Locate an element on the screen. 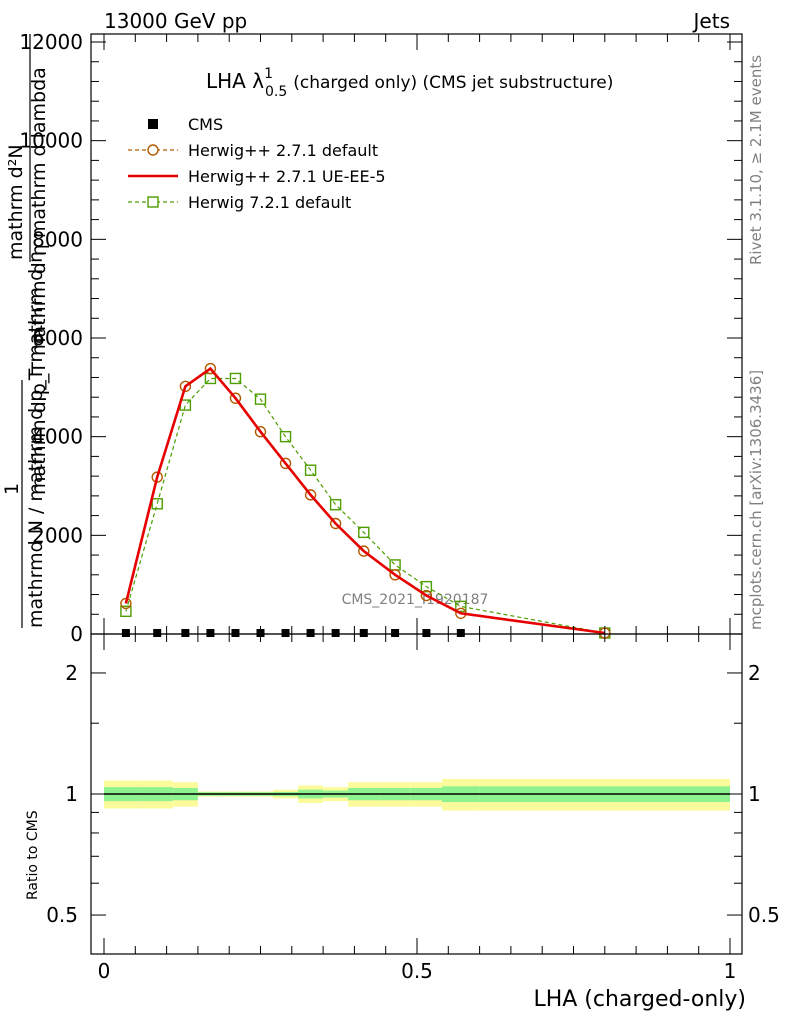 The height and width of the screenshot is (1024, 786). legend-label: Herwig++ 2.7.1 UE-EE-5 is located at coordinates (287, 176).